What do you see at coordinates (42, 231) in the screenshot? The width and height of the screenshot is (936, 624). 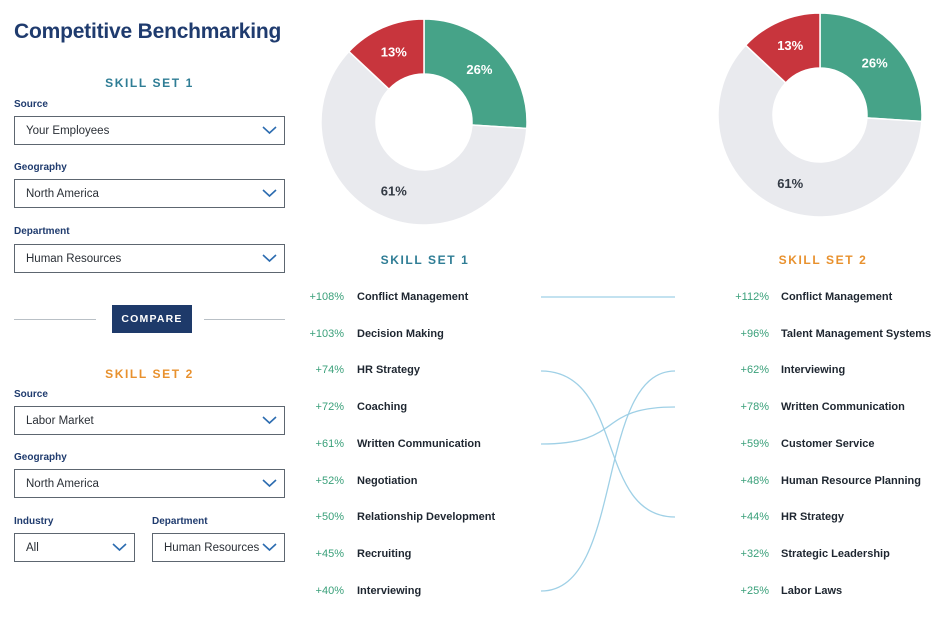 I see `department-1-label: Department` at bounding box center [42, 231].